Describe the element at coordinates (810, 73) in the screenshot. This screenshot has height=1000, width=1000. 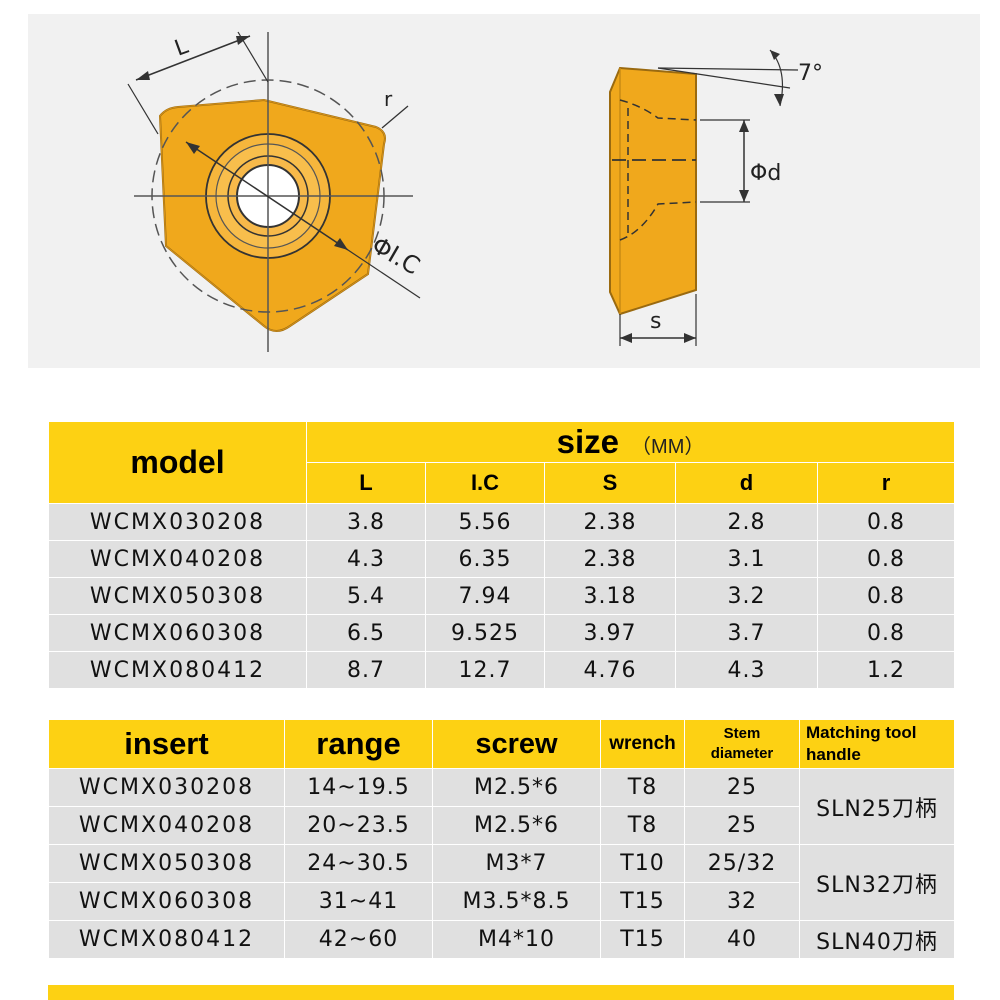
I see `angle-label: 7°` at that location.